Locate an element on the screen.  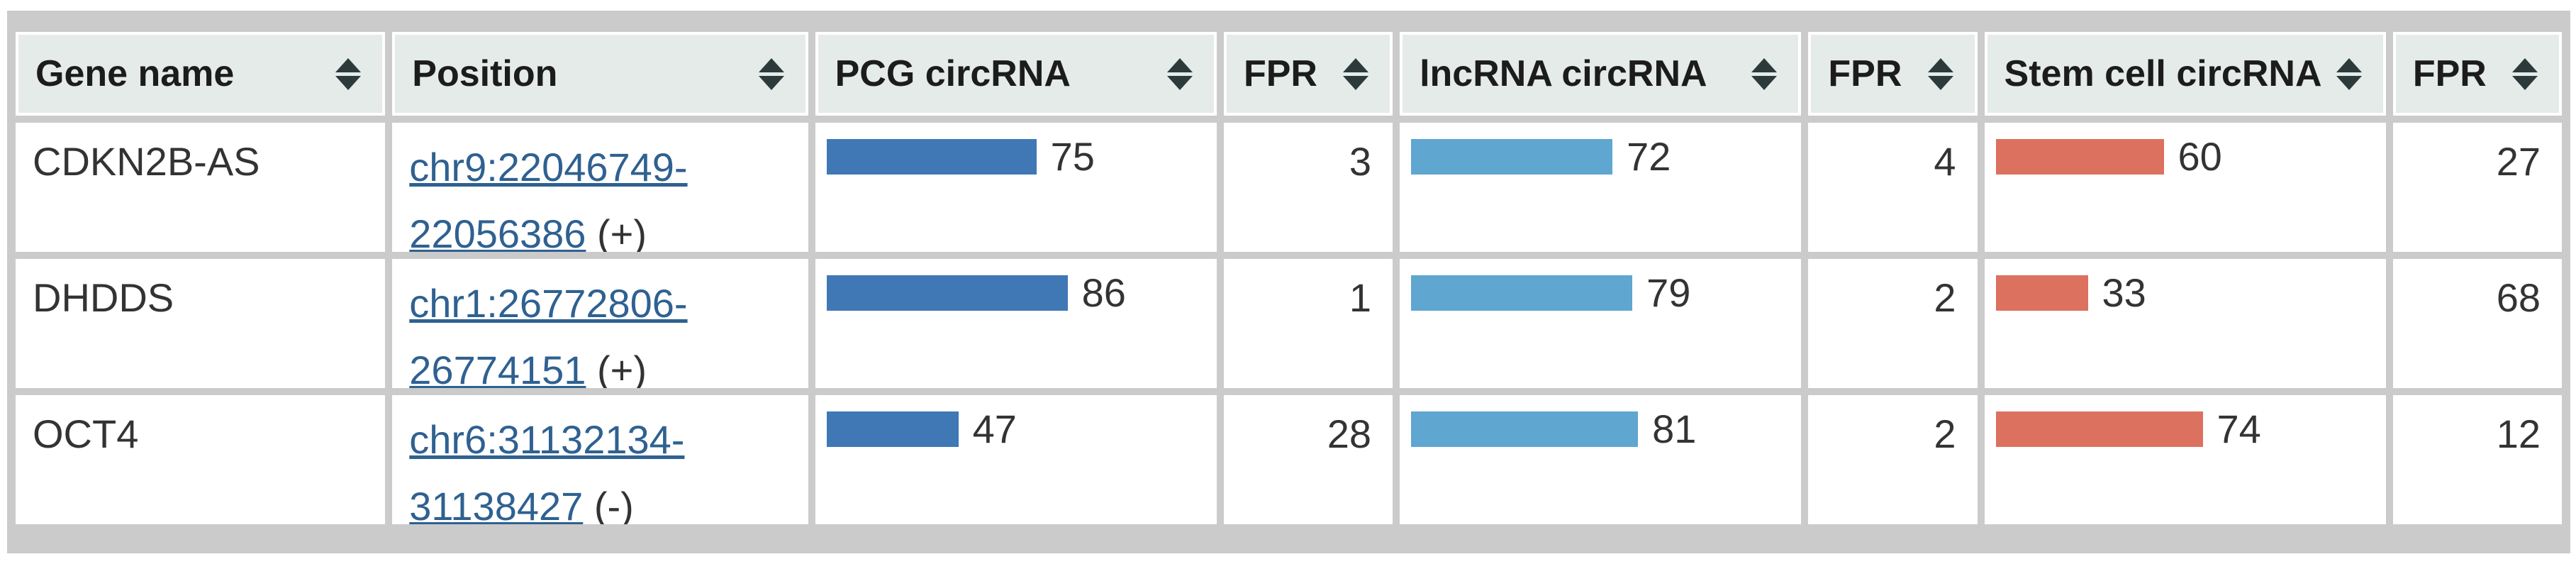
pcg-circrna-cell: 47 is located at coordinates (1016, 459).